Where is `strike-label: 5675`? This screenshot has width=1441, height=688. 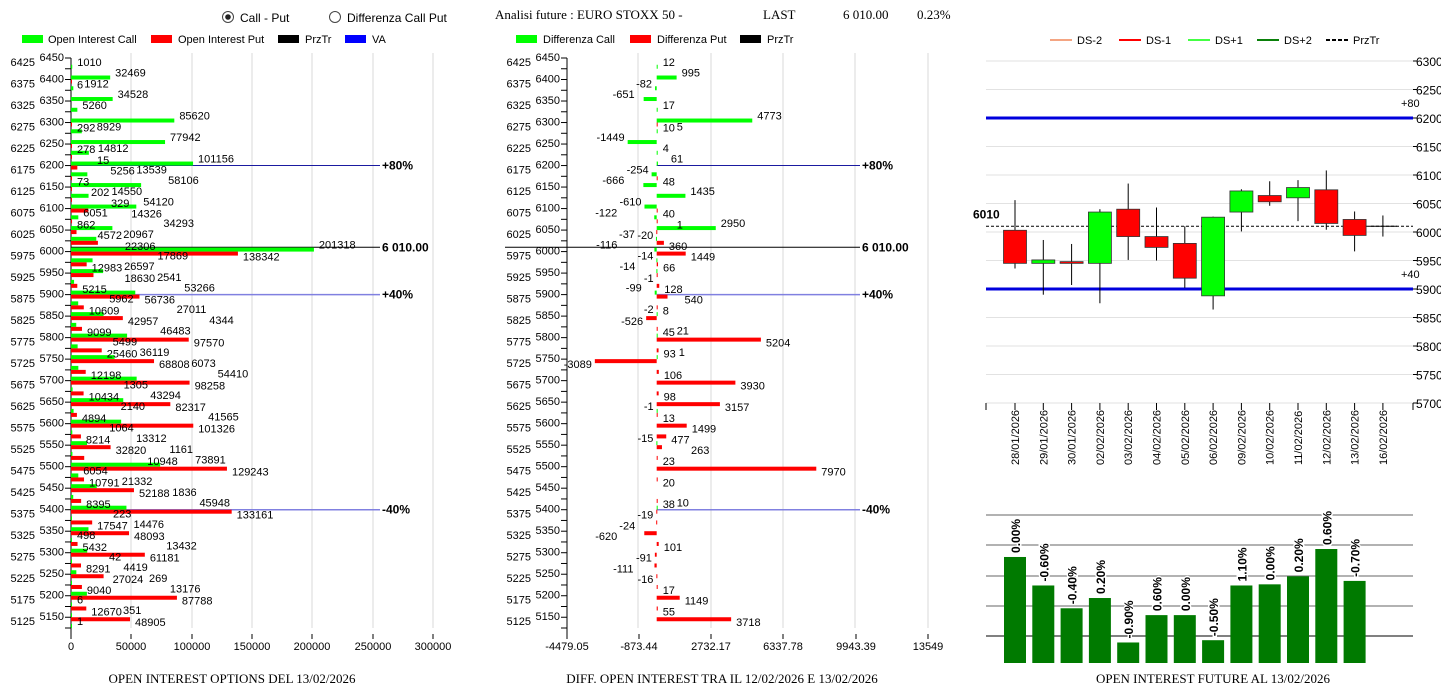 strike-label: 5675 is located at coordinates (23, 385).